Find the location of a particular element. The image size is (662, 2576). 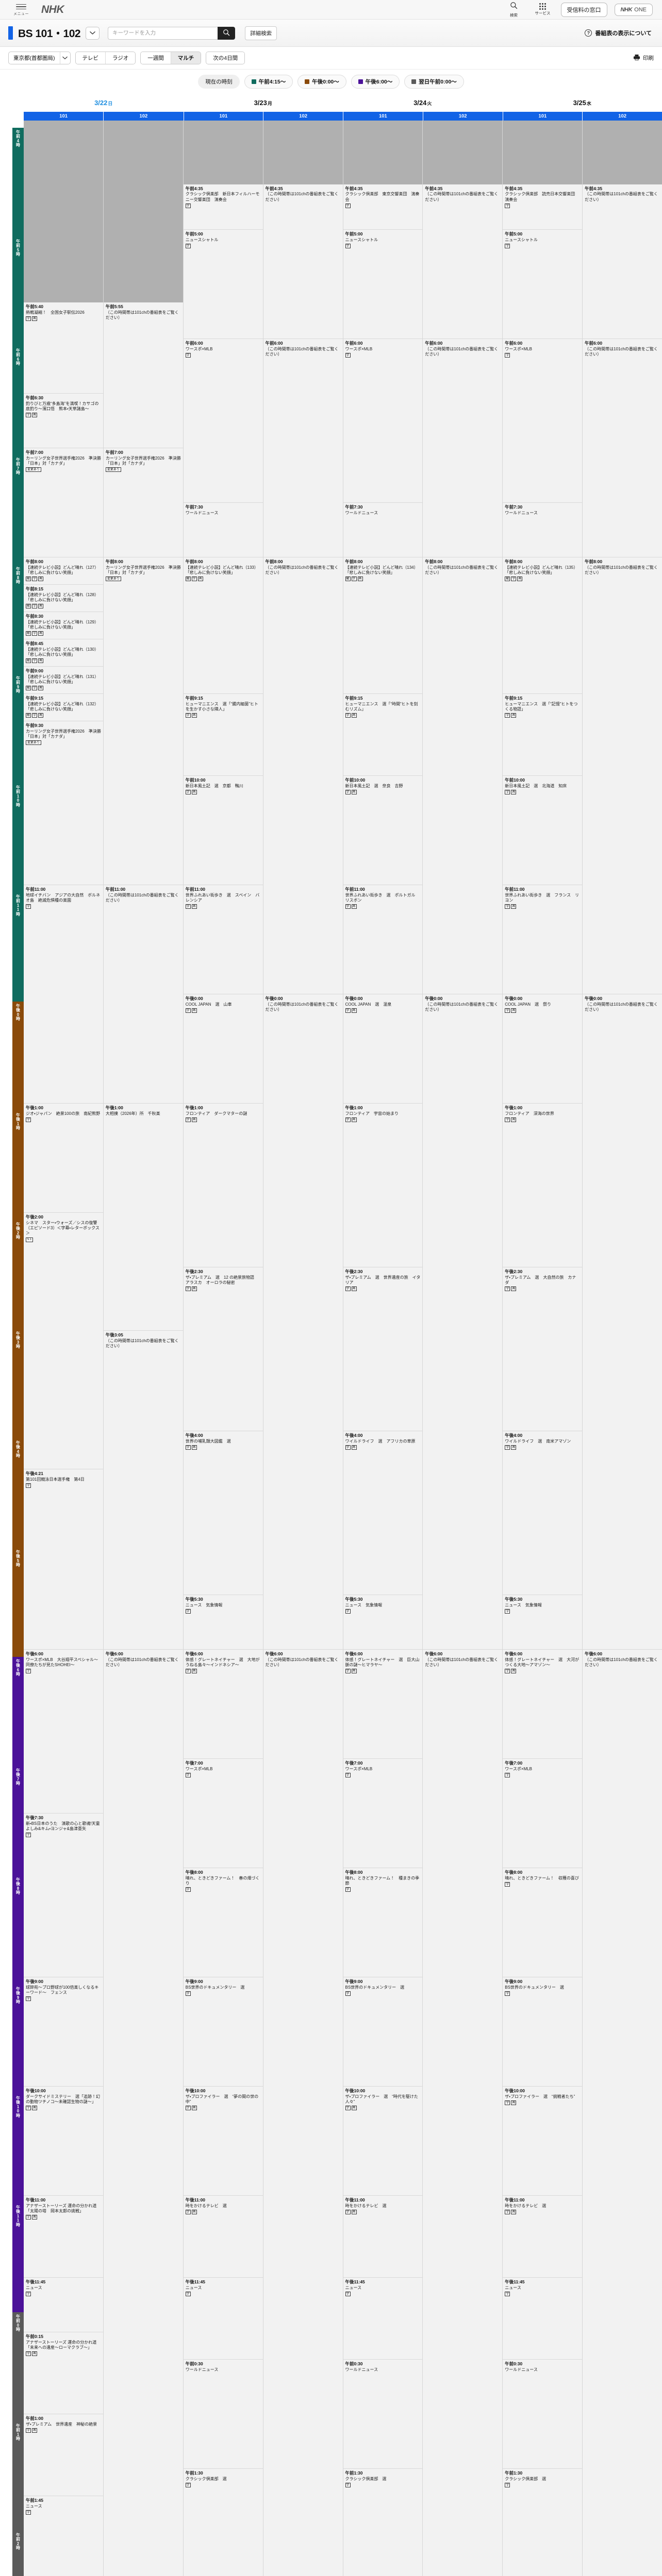

program-cell: 午後2:30 ザ・プレミアム 選 世界遺産の旅 イタリア字再 is located at coordinates (383, 1349).